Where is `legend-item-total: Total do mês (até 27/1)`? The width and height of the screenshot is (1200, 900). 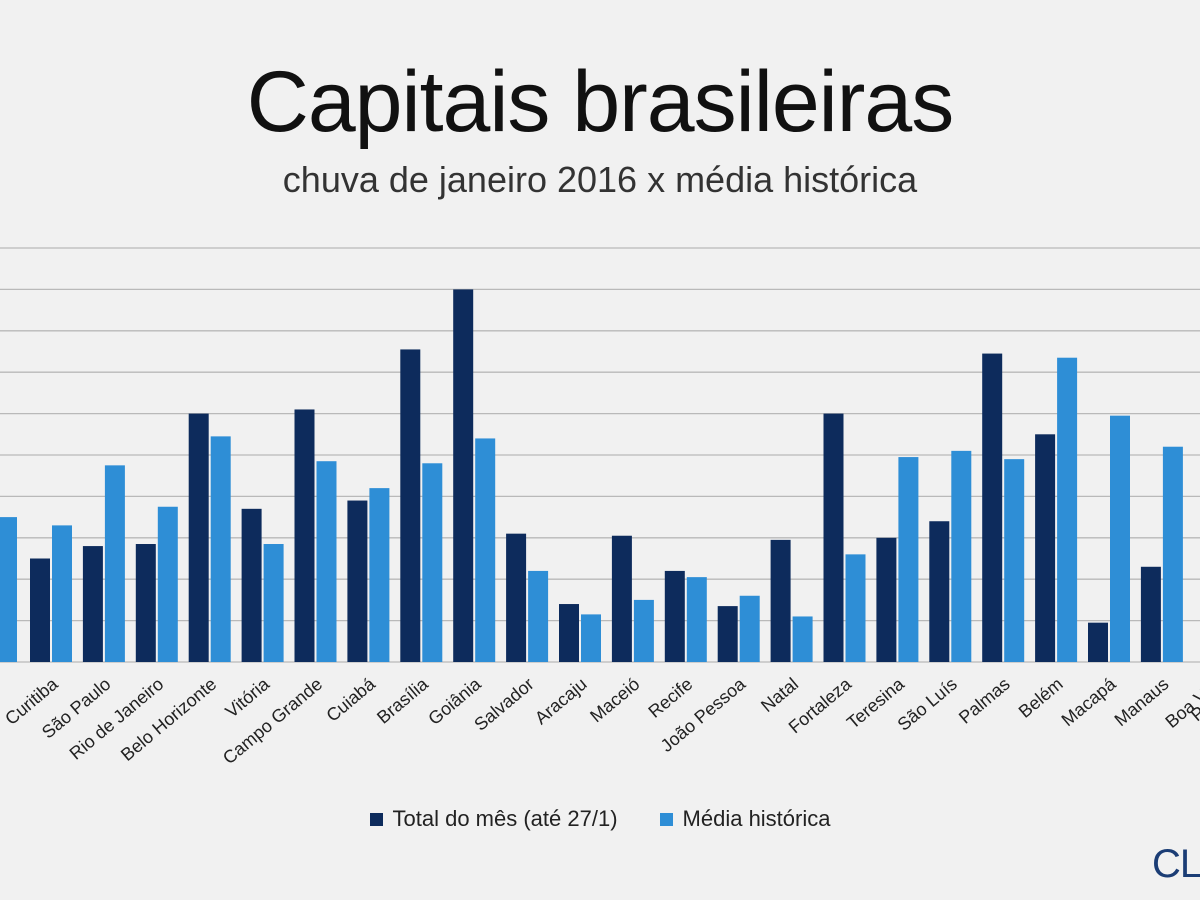
legend-item-total: Total do mês (até 27/1) is located at coordinates (493, 819).